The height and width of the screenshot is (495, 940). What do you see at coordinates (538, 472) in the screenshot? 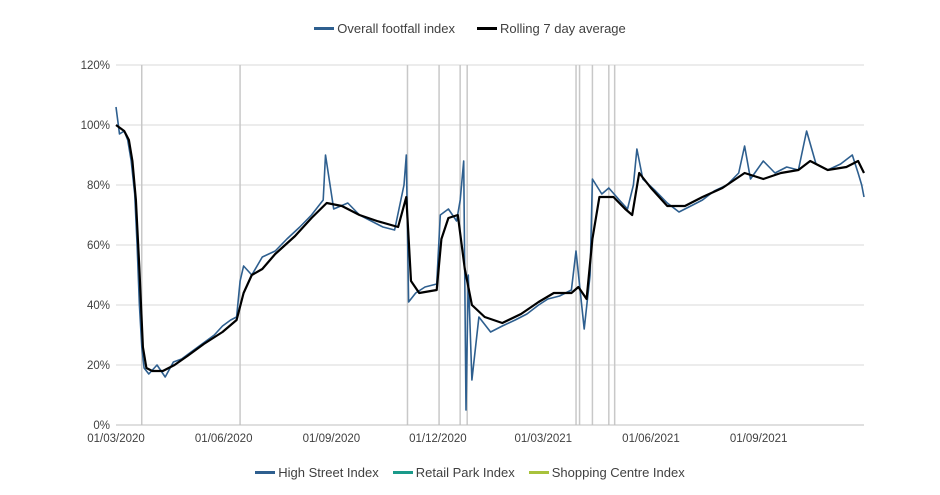
I see `legend-swatch-shopping-centre` at bounding box center [538, 472].